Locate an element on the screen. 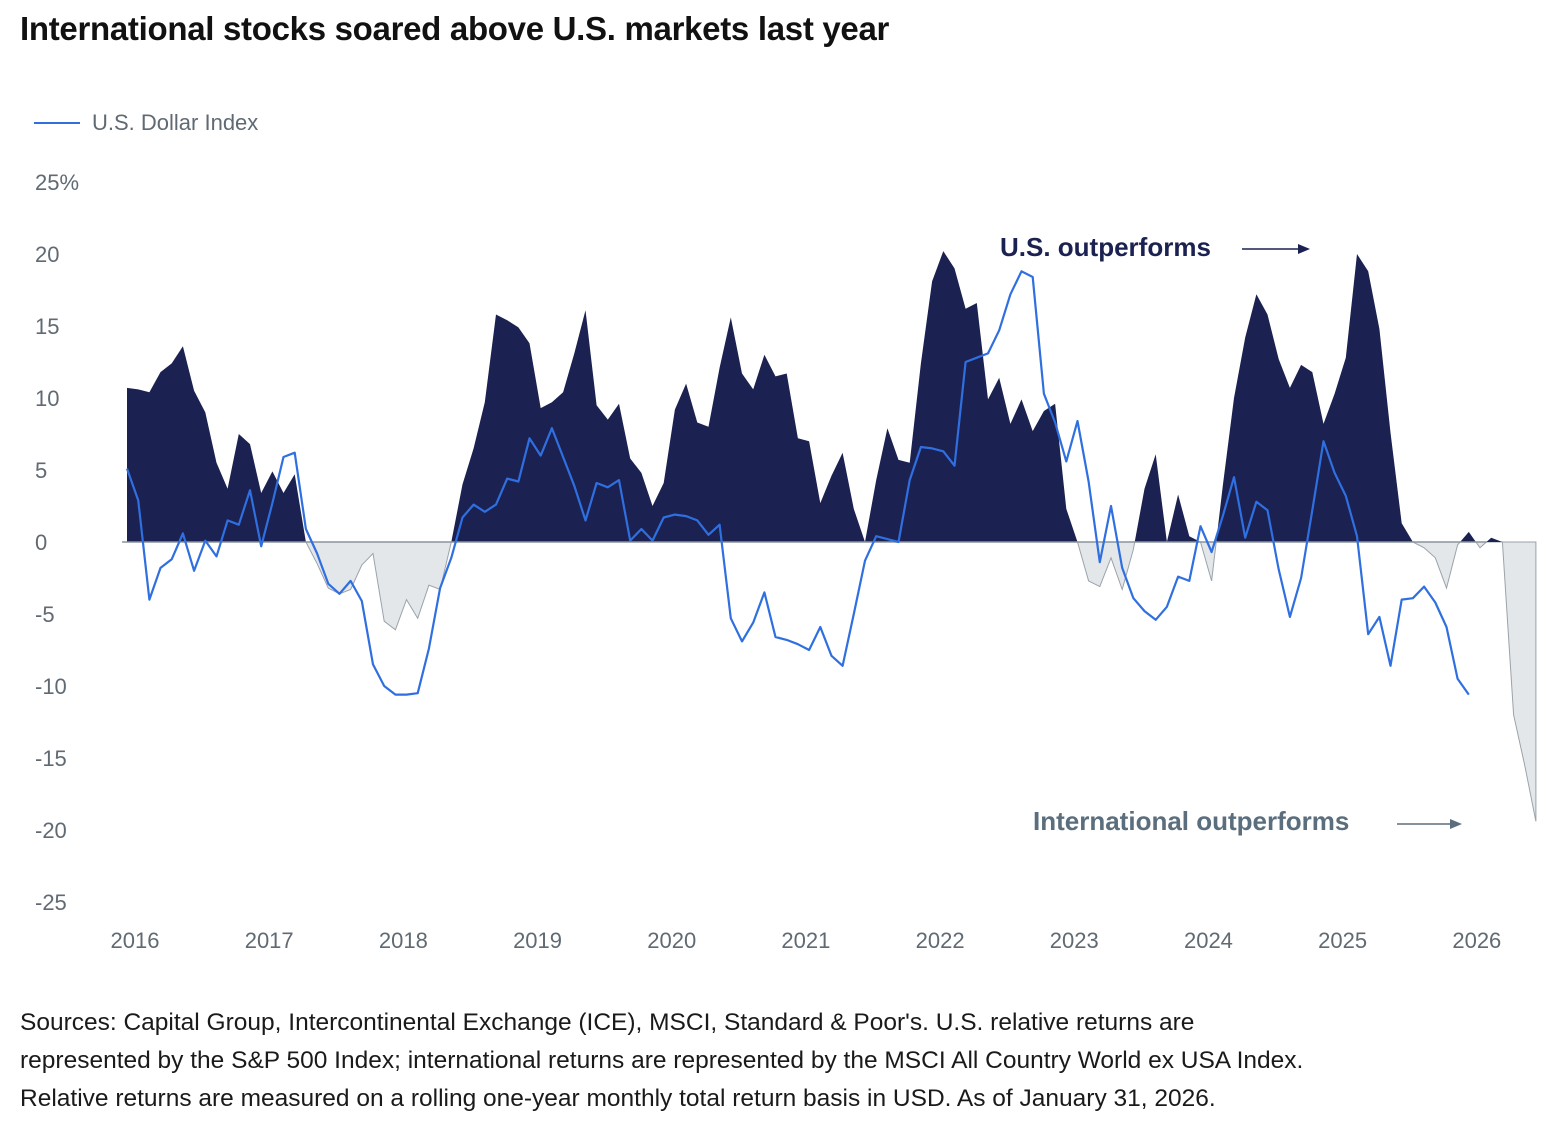 The height and width of the screenshot is (1146, 1548). x-tick-label: 2026 is located at coordinates (1476, 940).